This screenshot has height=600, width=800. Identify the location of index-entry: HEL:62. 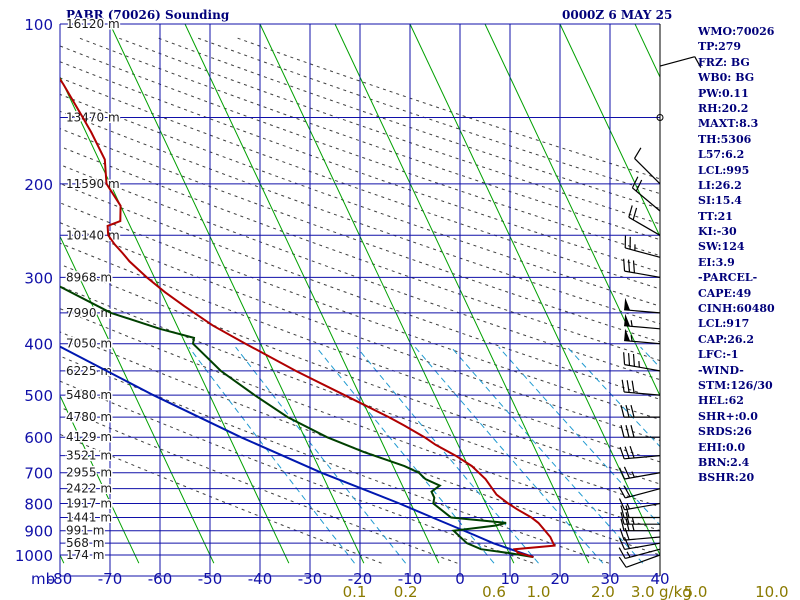
(721, 401).